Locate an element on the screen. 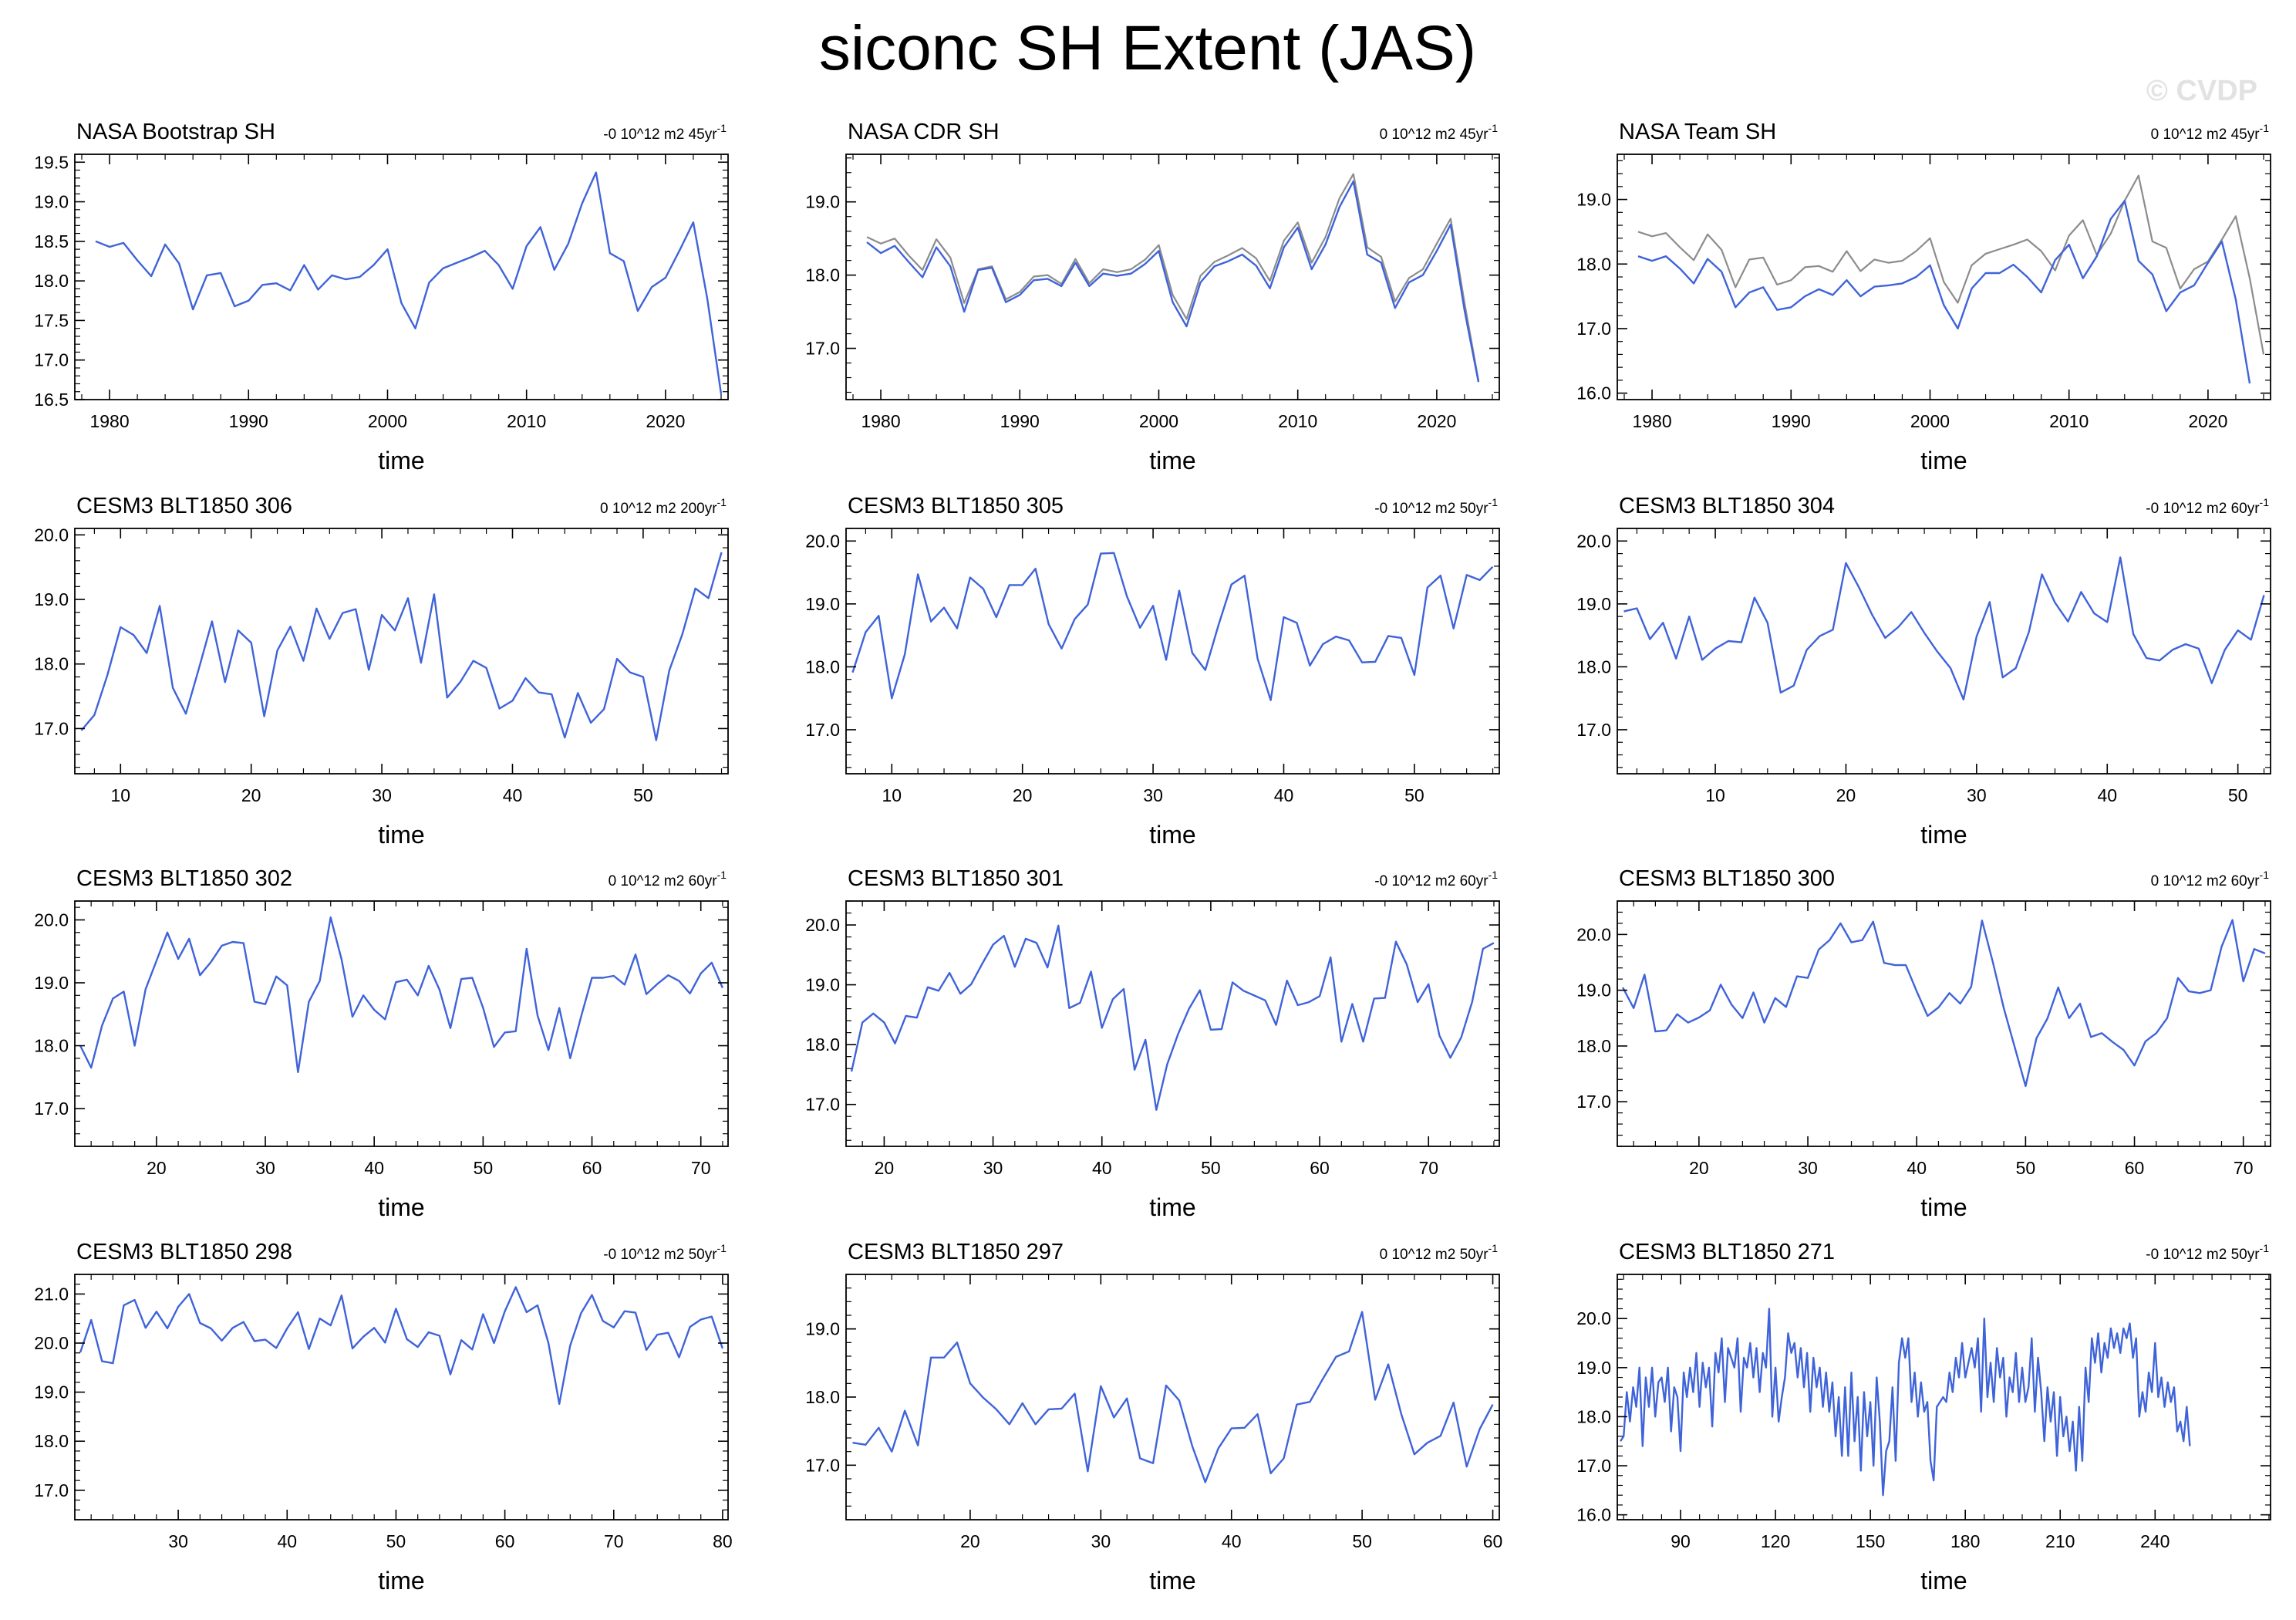  trend-label: 0 10^12 m2 50yr-1 is located at coordinates (1440, 1252).